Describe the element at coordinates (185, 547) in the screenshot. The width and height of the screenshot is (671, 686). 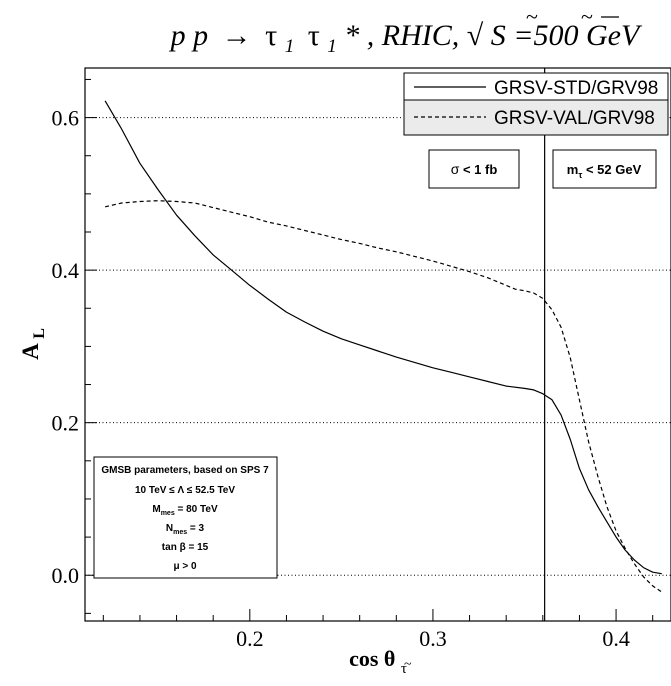
I see `gmsb-line-5: tan β = 15` at that location.